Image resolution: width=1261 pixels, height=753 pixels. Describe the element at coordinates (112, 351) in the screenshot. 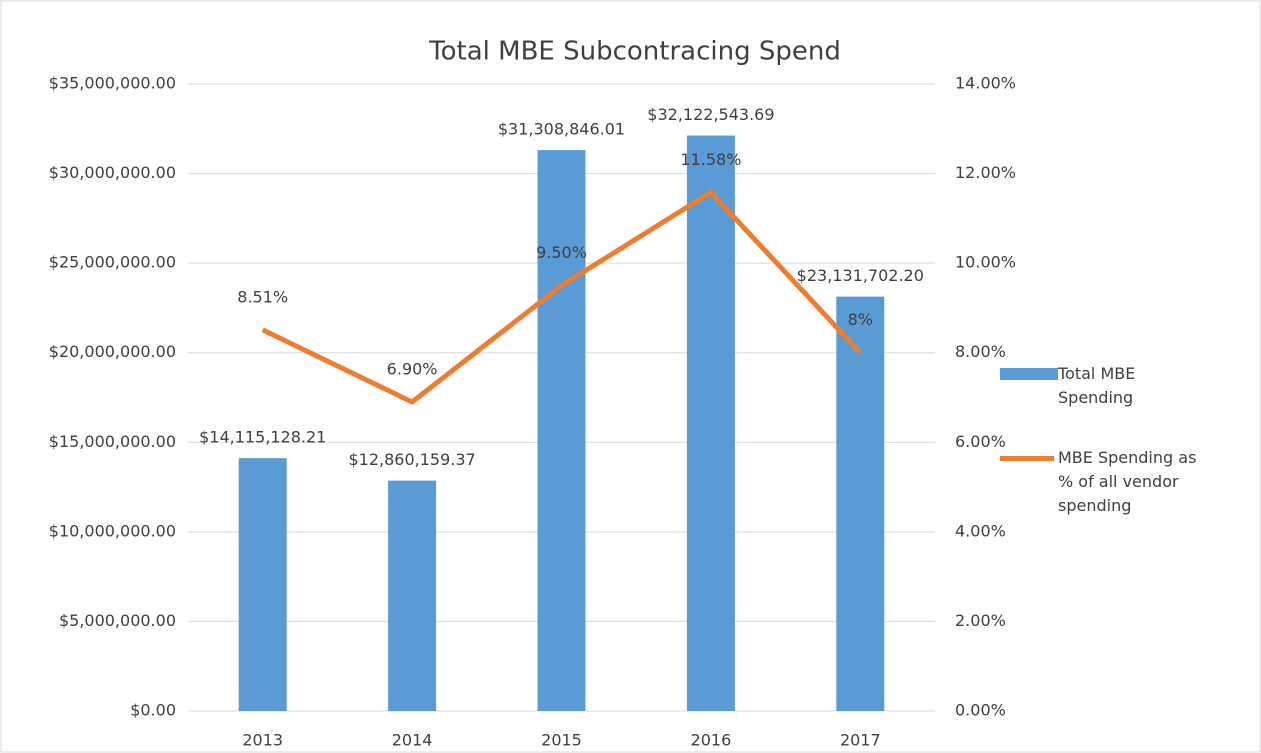

I see `y-tick-label: $20,000,000.00` at that location.